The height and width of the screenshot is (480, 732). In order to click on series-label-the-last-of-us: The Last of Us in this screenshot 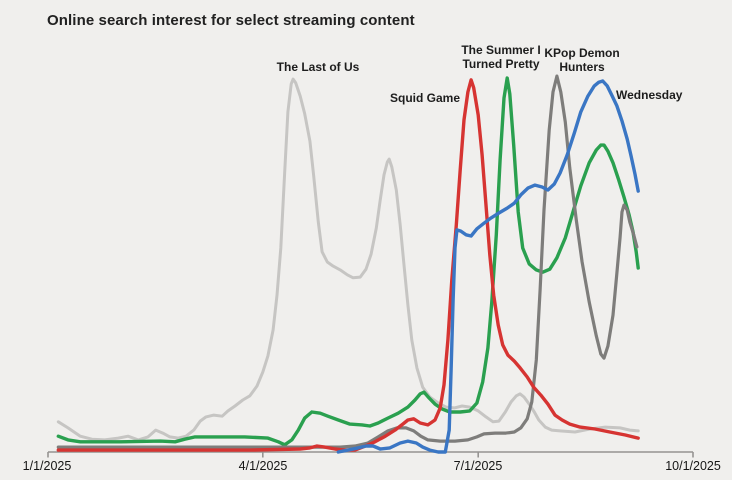, I will do `click(318, 67)`.